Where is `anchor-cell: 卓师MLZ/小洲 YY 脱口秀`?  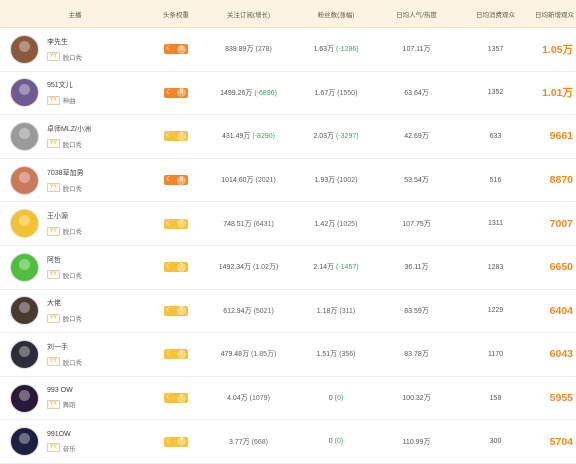
anchor-cell: 卓师MLZ/小洲 YY 脱口秀 is located at coordinates (75, 136).